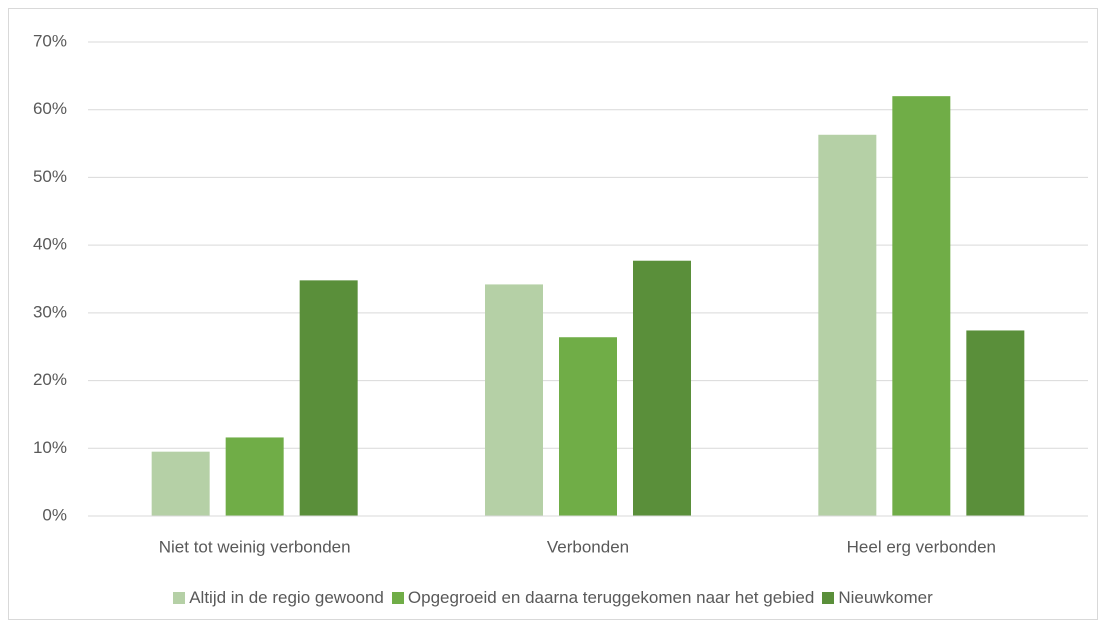 The width and height of the screenshot is (1106, 628). I want to click on x-tick-label: Heel erg verbonden, so click(921, 546).